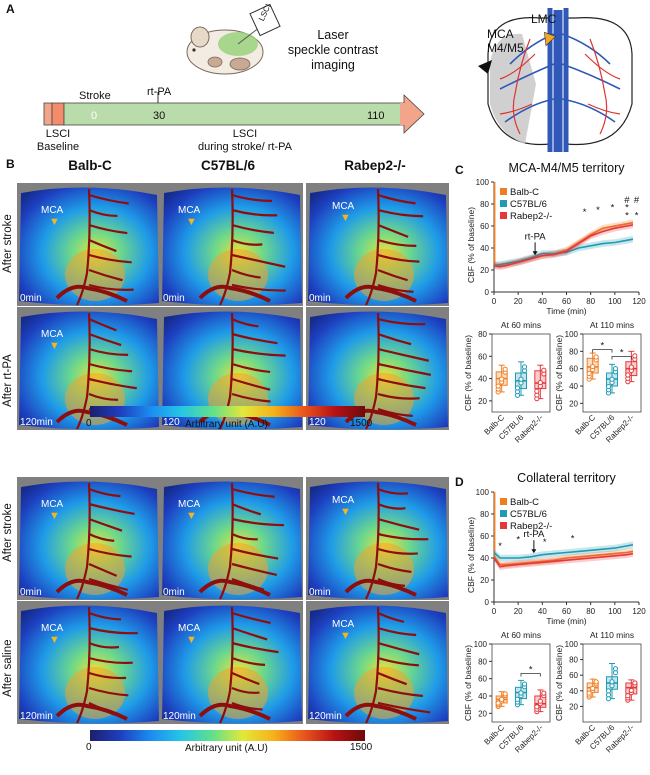 Image resolution: width=650 pixels, height=775 pixels. What do you see at coordinates (566, 478) in the screenshot?
I see `chart-title: Collateral territory` at bounding box center [566, 478].